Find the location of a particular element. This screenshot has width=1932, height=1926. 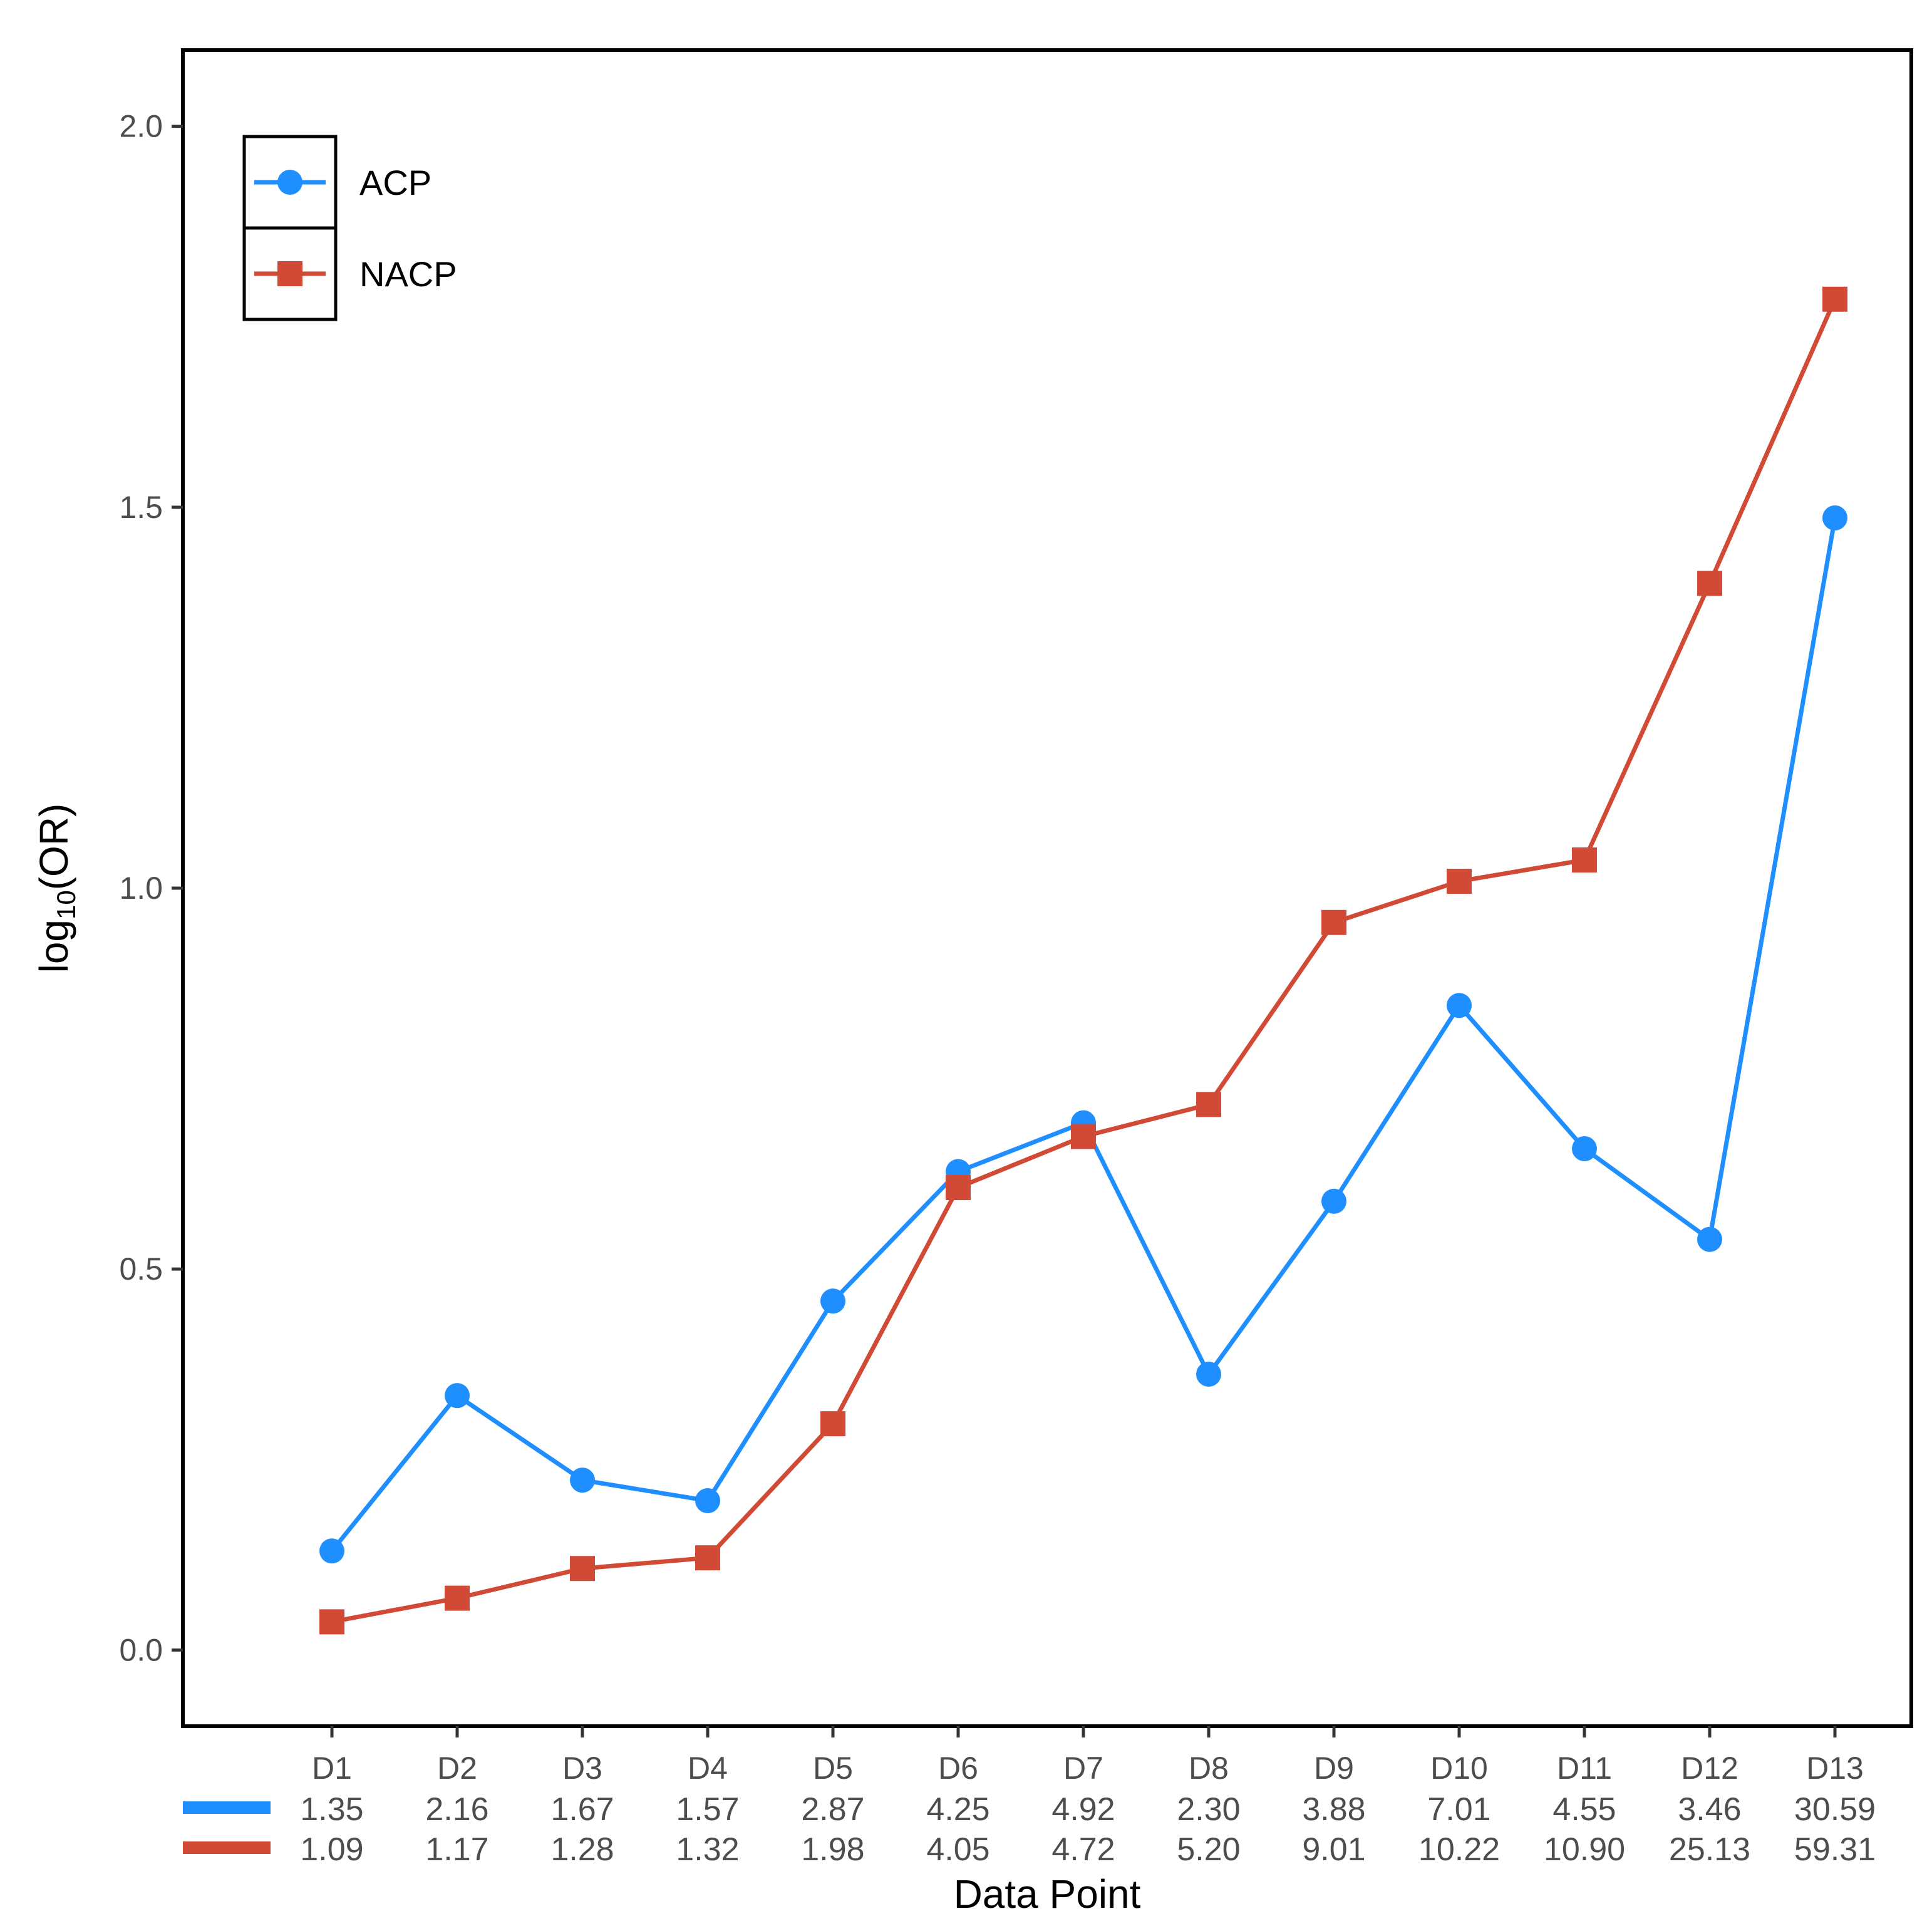

x-tick-label: D5 is located at coordinates (833, 1768).